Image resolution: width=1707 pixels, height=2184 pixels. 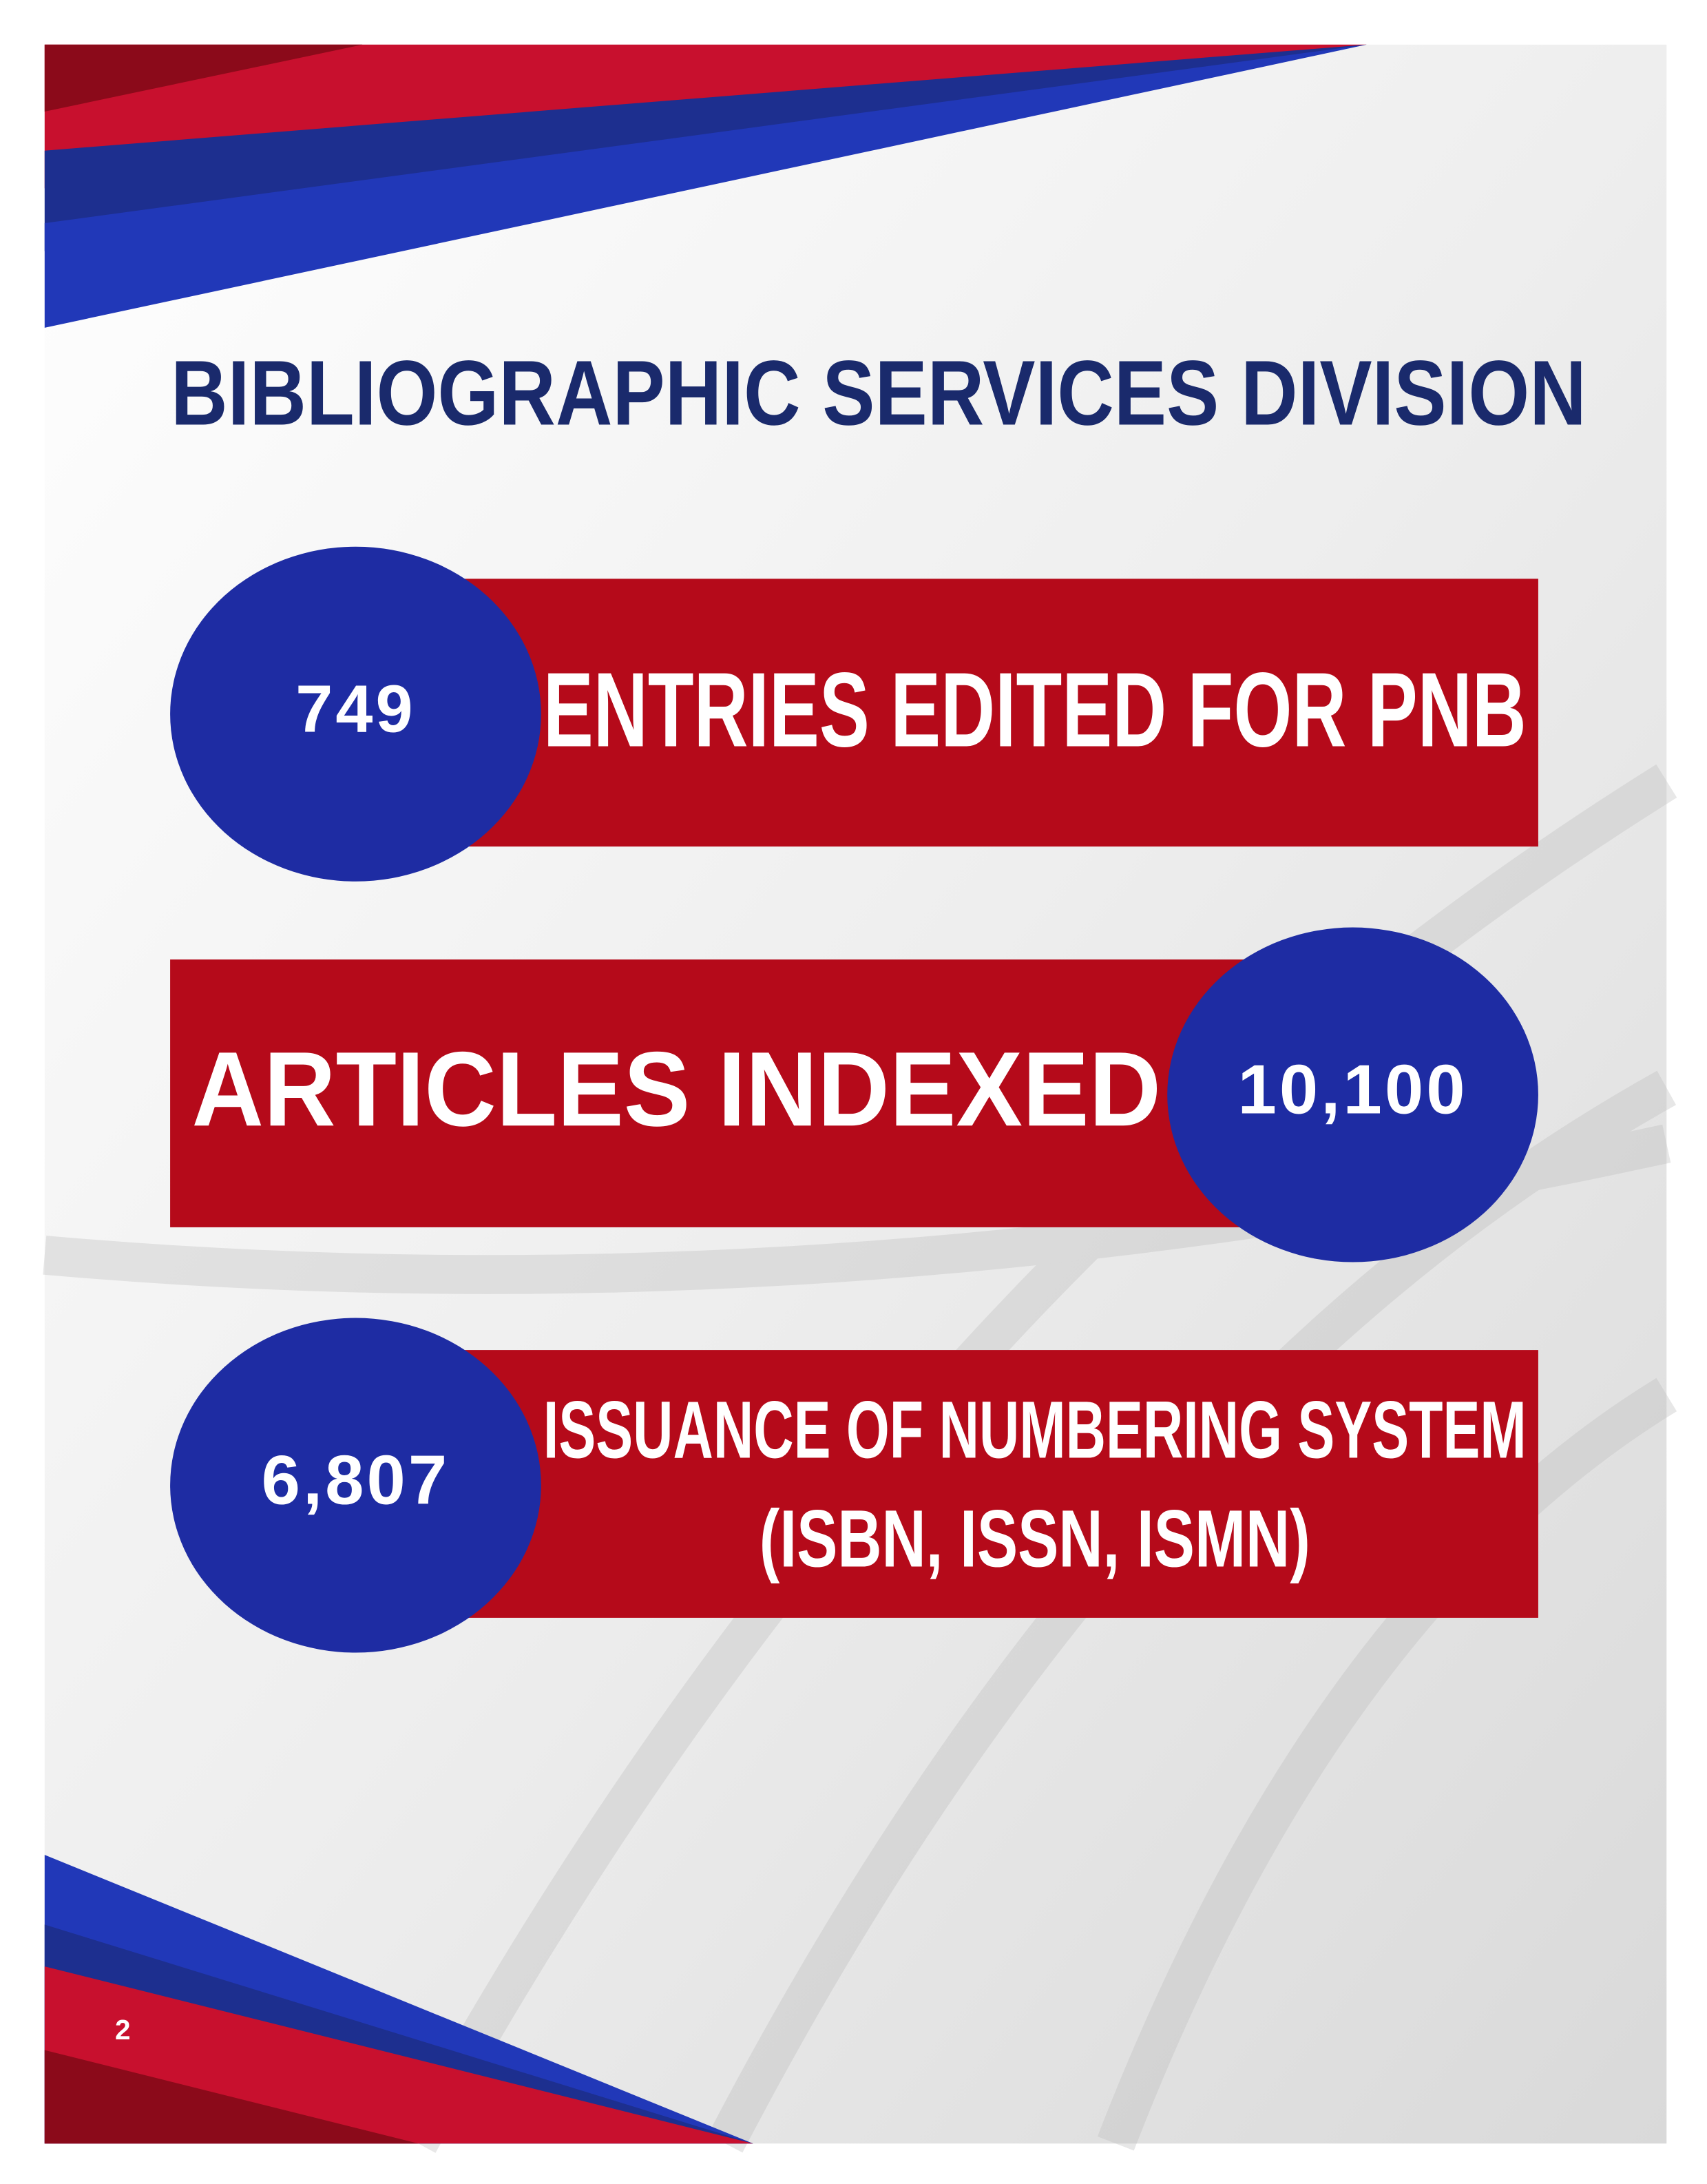 What do you see at coordinates (355, 708) in the screenshot?
I see `stat-number: 749` at bounding box center [355, 708].